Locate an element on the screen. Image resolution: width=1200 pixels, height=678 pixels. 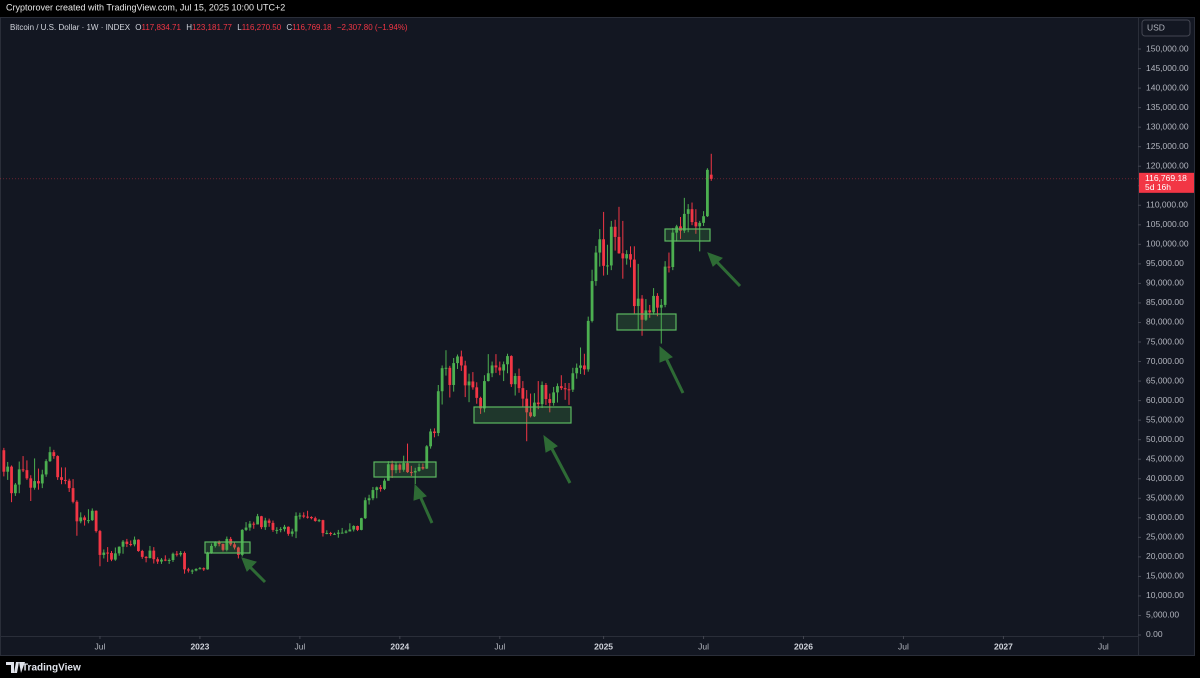
zone-box is located at coordinates (227, 547).